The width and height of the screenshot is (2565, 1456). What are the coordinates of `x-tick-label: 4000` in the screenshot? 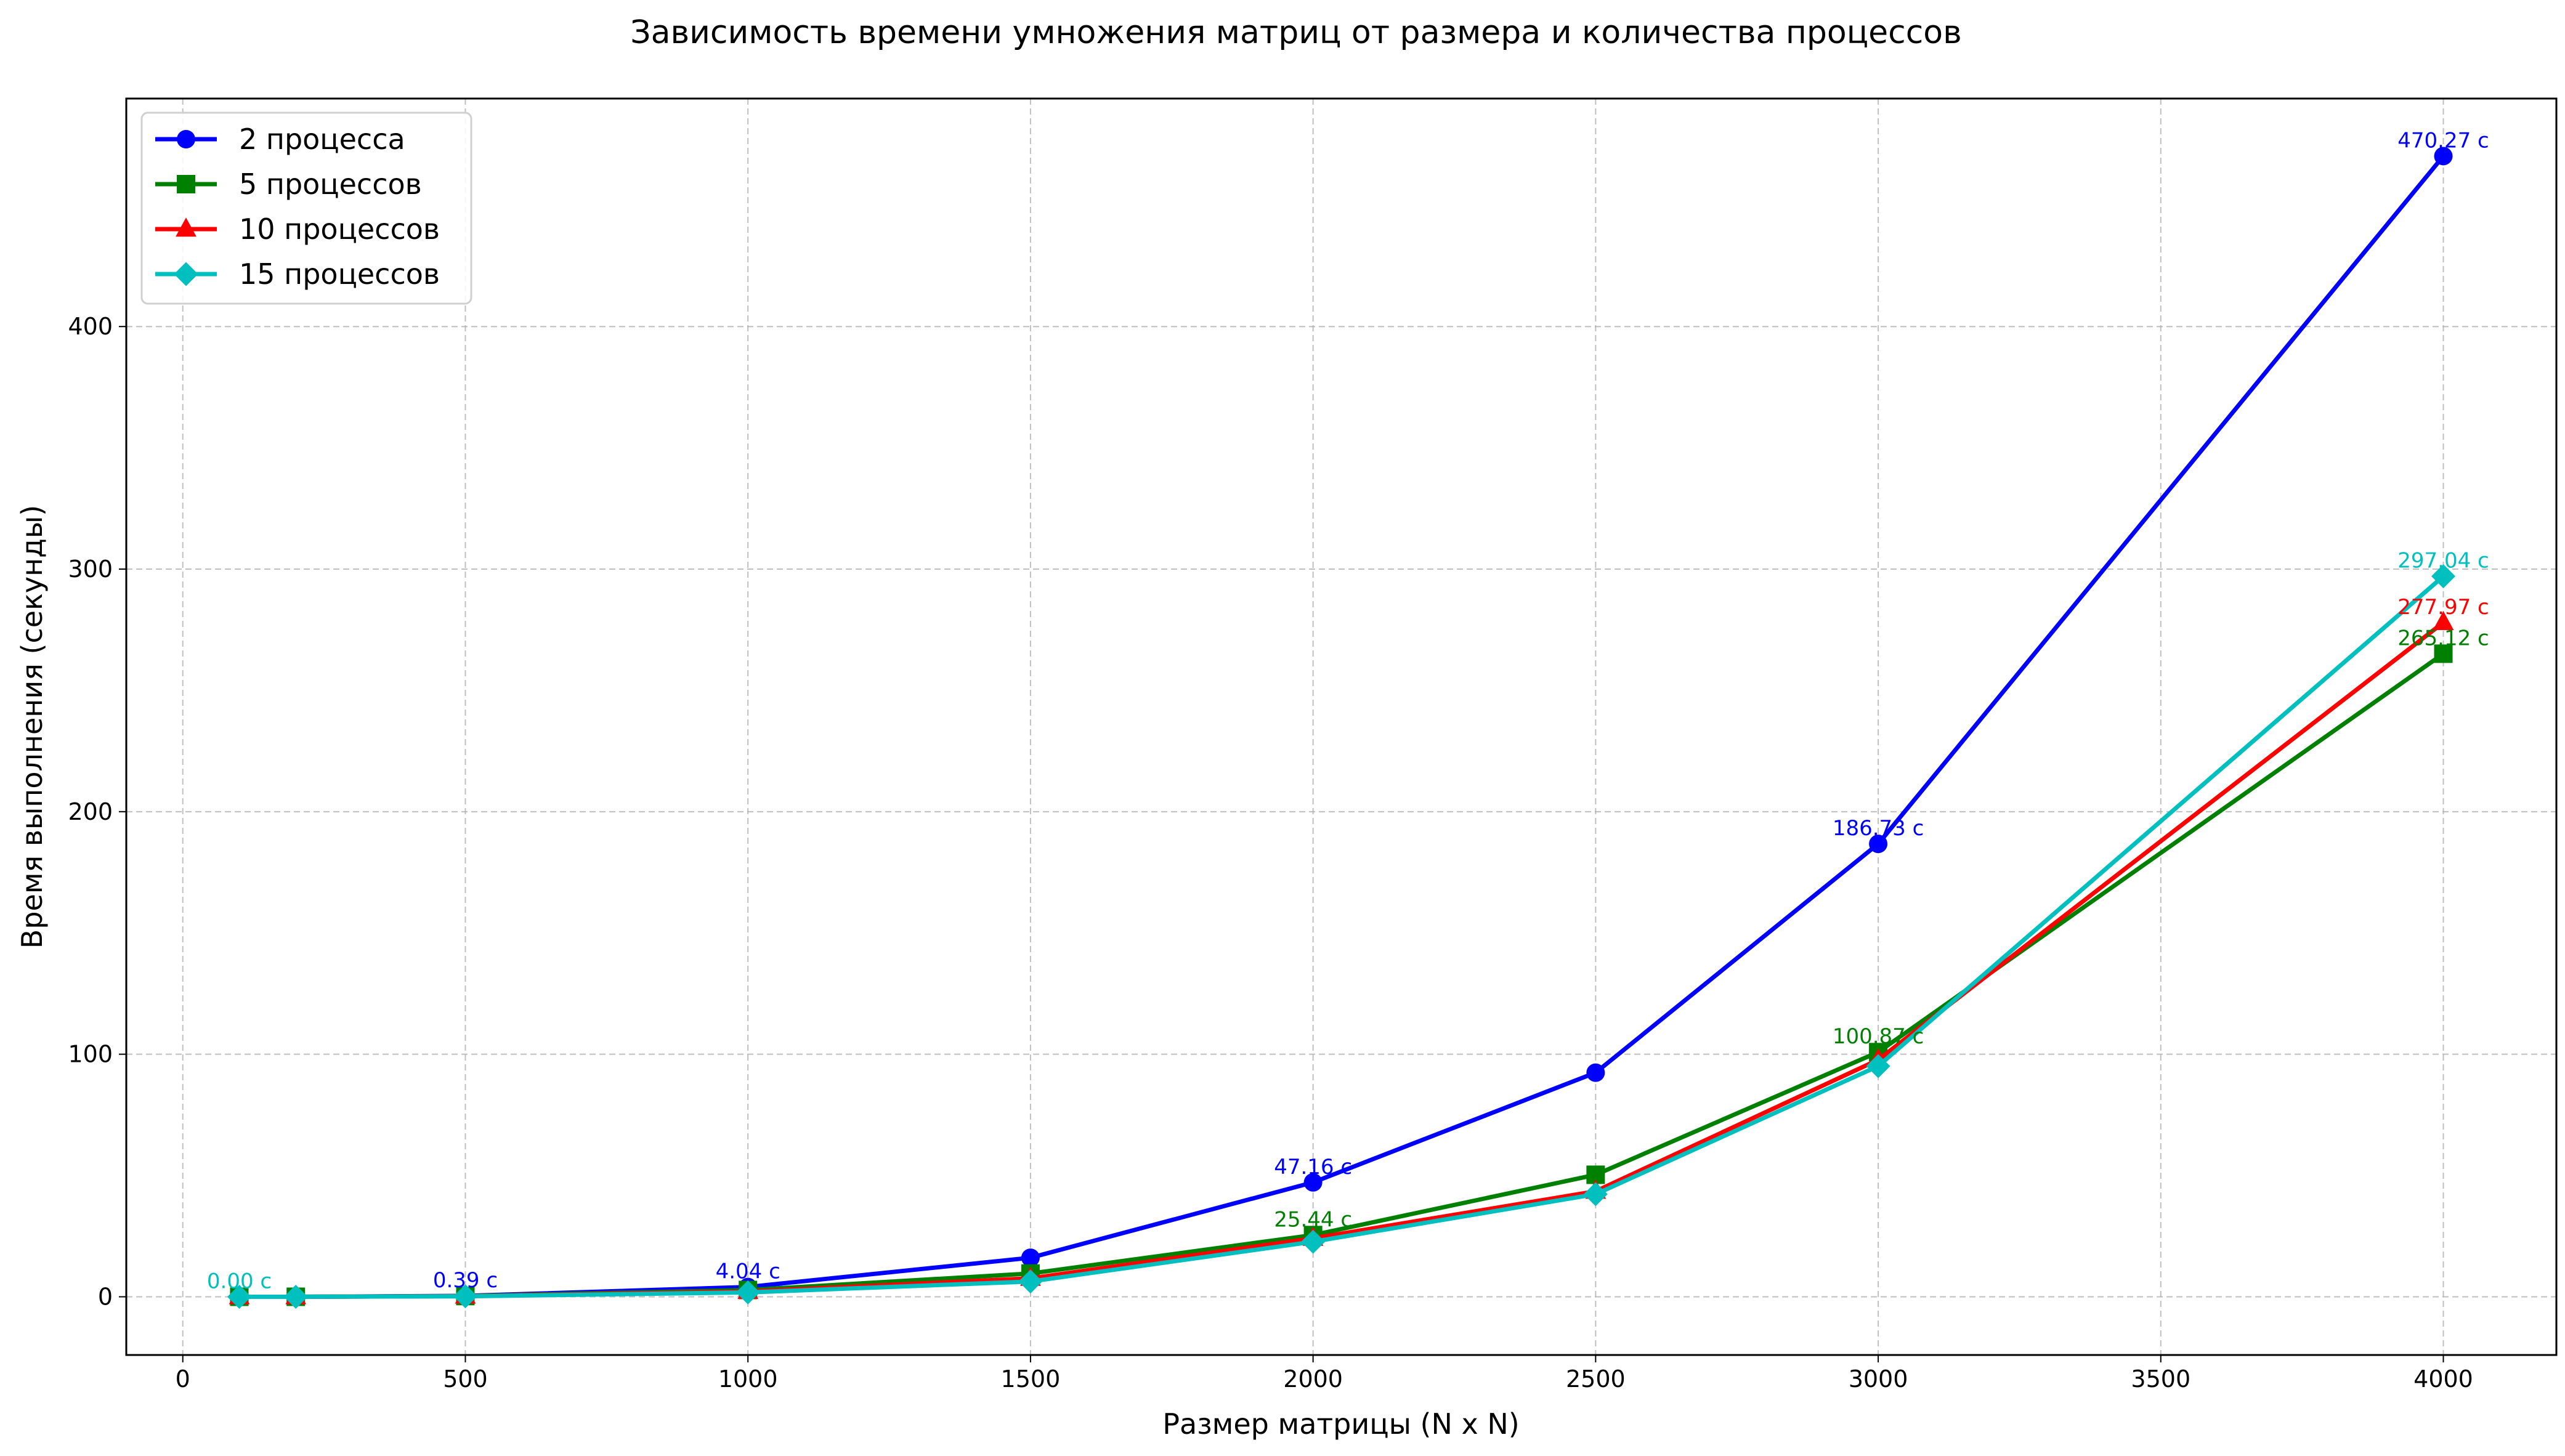 It's located at (2443, 1379).